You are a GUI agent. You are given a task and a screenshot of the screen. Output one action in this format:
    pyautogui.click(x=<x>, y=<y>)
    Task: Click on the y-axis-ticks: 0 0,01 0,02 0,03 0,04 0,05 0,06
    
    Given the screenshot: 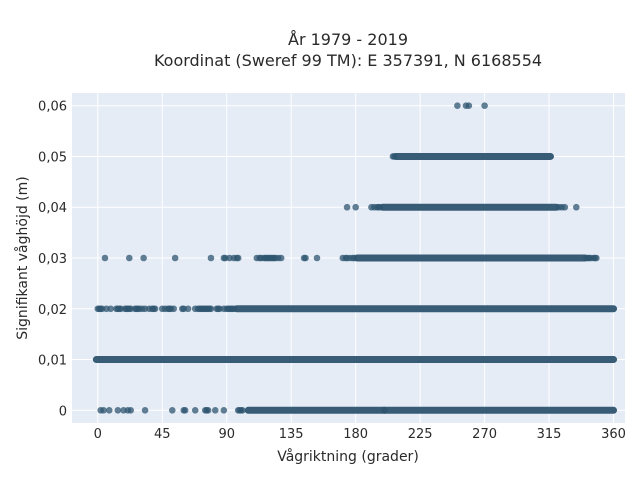 What is the action you would take?
    pyautogui.click(x=52, y=260)
    